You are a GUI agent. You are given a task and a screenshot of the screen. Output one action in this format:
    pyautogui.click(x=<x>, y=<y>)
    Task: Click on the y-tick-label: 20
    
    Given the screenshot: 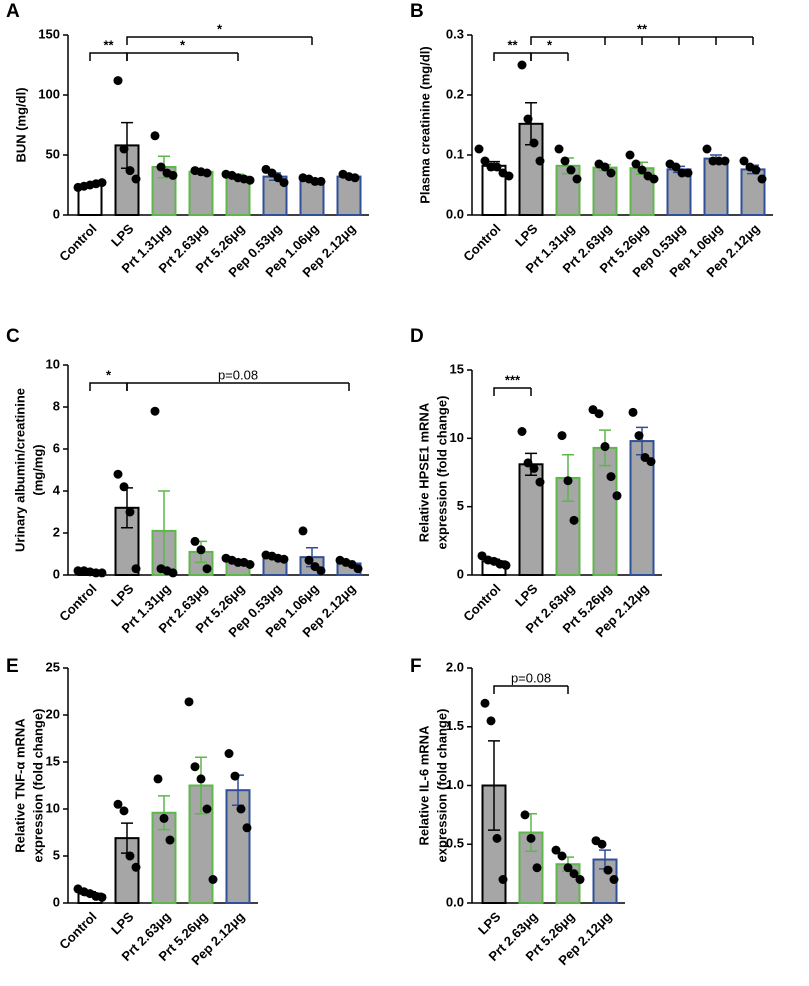 What is the action you would take?
    pyautogui.click(x=53, y=713)
    